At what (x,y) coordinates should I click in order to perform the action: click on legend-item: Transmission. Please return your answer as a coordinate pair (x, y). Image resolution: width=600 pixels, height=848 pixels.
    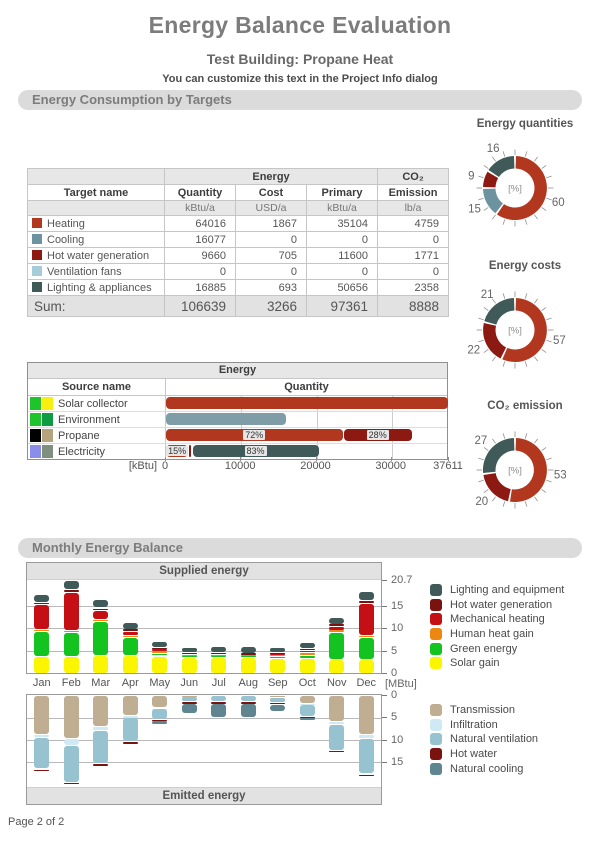
    Looking at the image, I should click on (484, 710).